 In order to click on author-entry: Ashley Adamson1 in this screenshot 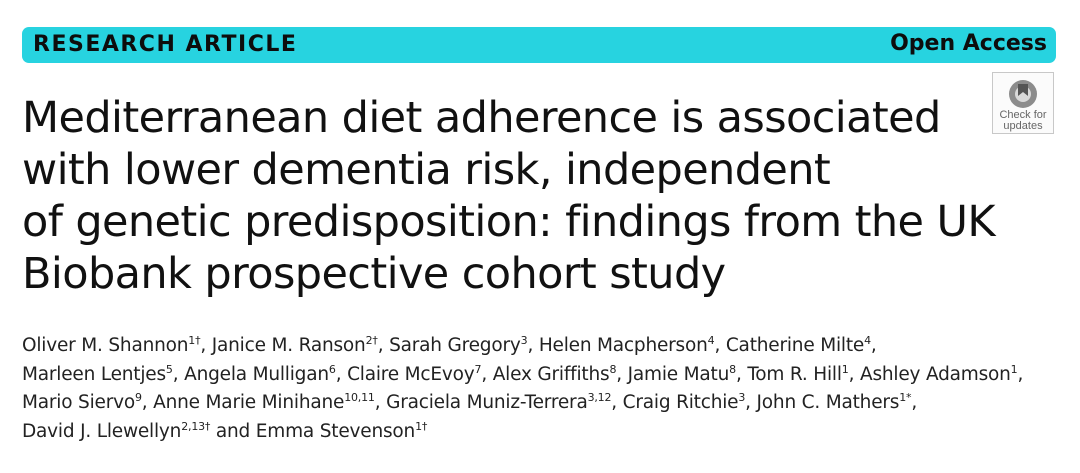, I will do `click(939, 374)`.